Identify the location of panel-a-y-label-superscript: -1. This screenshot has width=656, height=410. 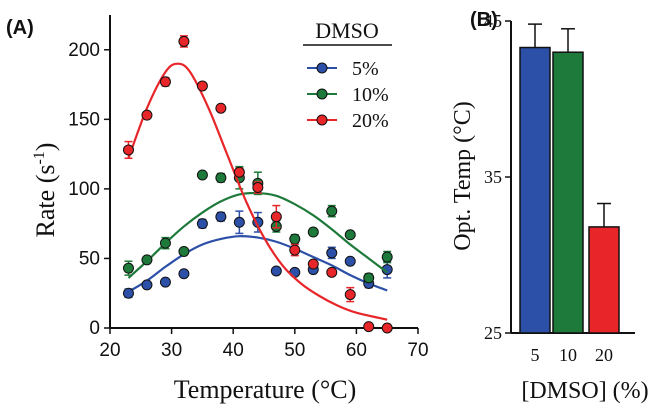
(39, 157).